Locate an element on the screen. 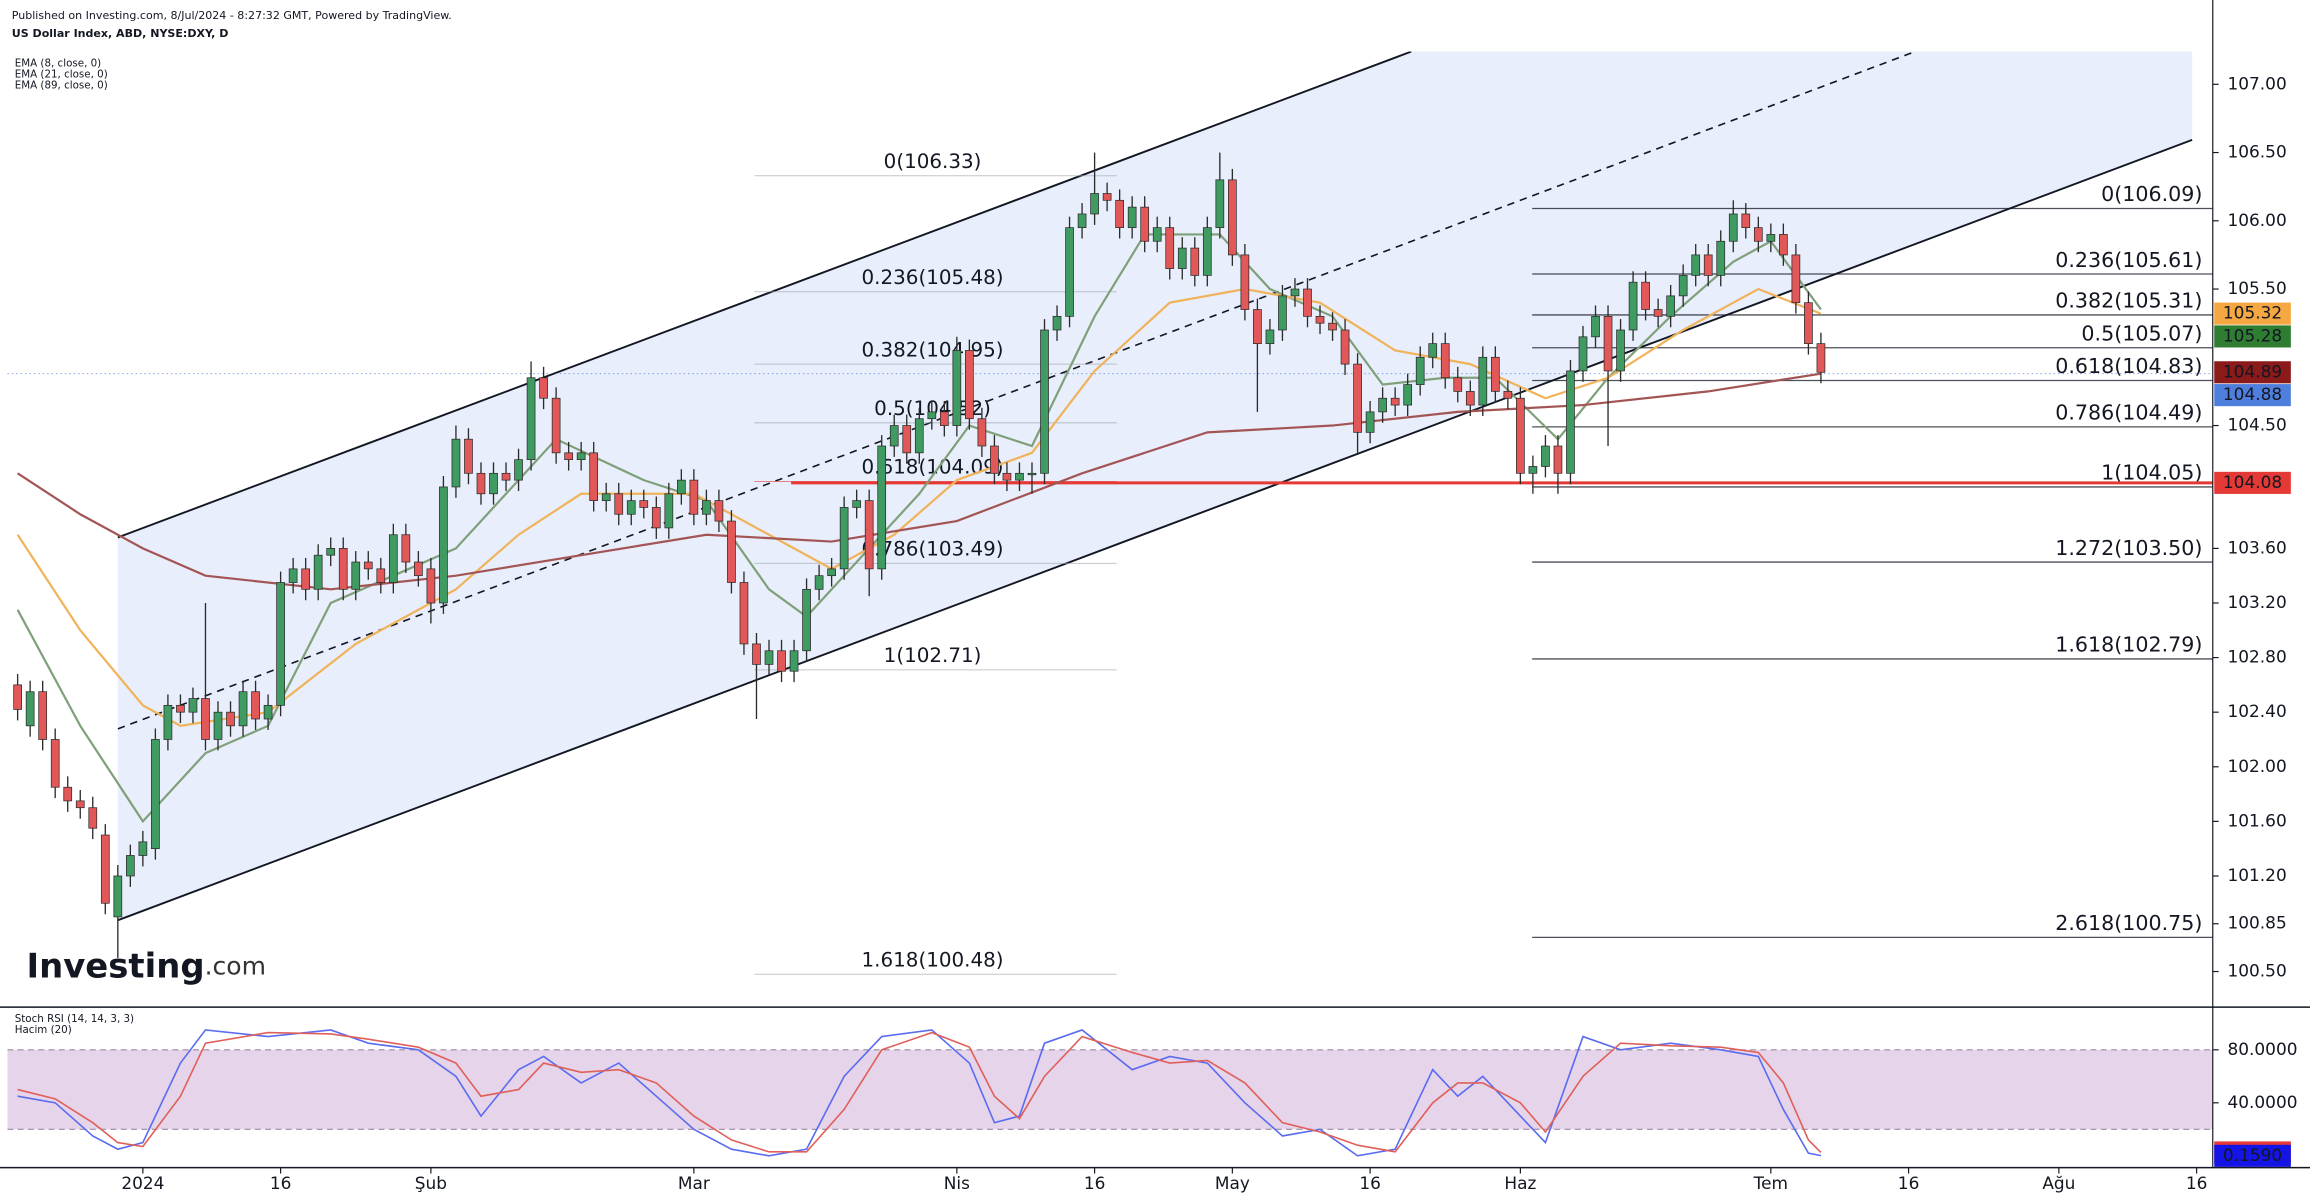 This screenshot has width=2310, height=1200. price-tag-label: 104.88 is located at coordinates (2252, 394).